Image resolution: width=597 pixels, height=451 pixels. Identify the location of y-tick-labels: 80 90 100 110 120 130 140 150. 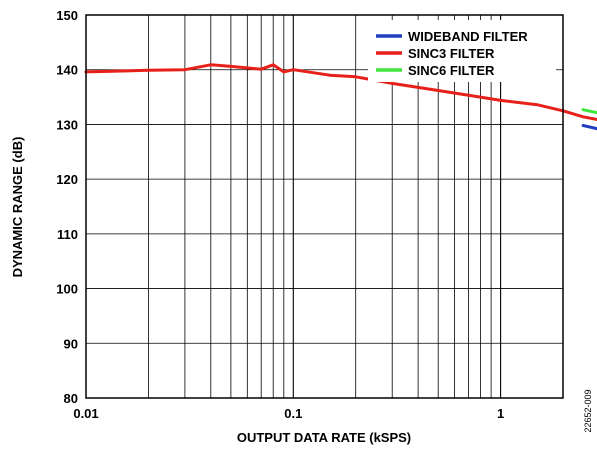
(67, 207).